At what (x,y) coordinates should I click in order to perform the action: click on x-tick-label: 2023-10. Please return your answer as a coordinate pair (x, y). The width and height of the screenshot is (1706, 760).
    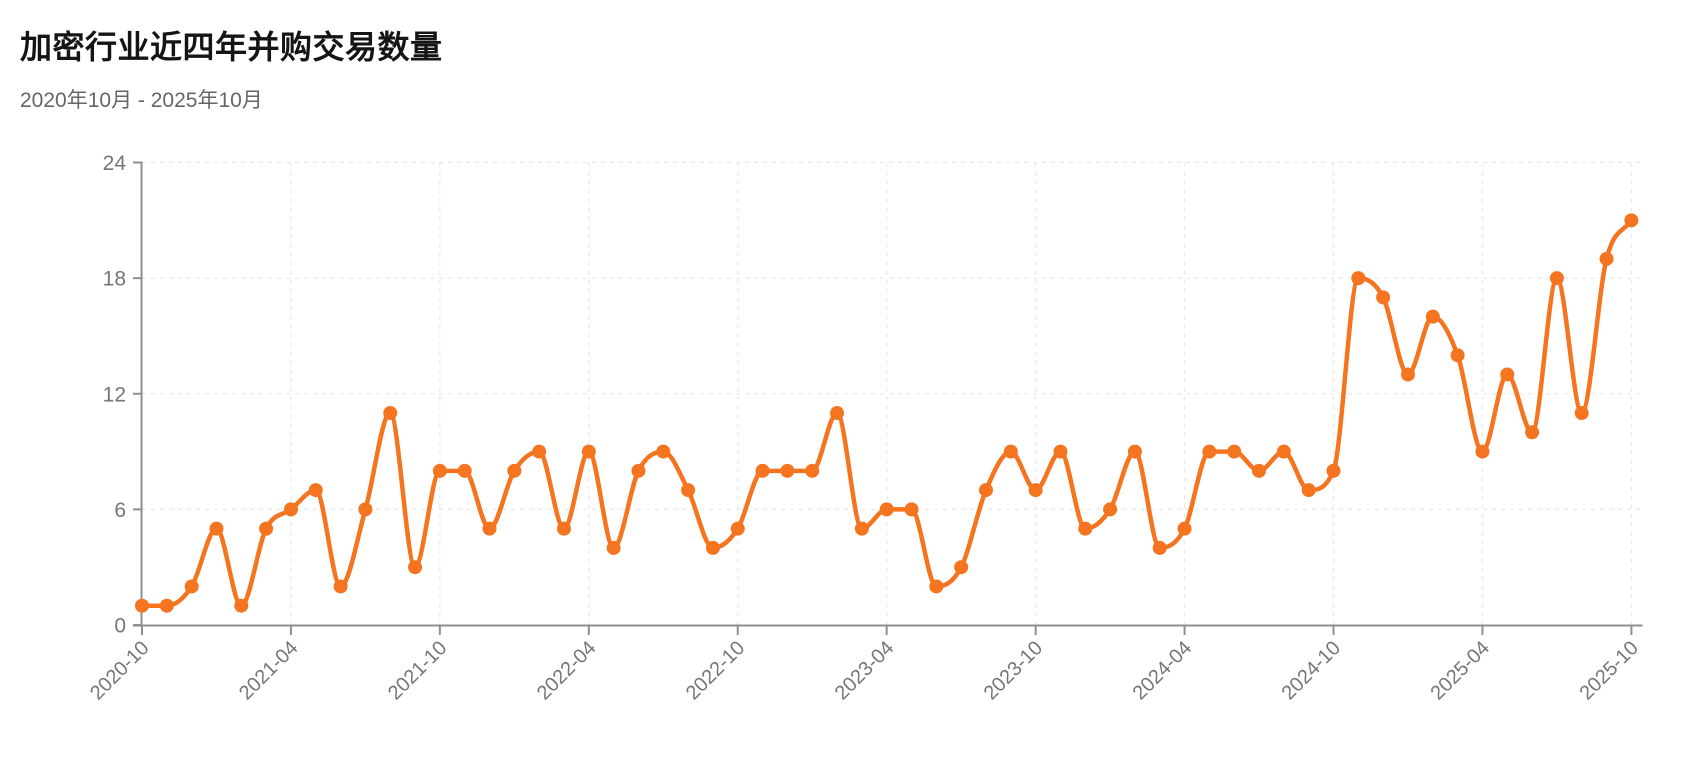
    Looking at the image, I should click on (1013, 670).